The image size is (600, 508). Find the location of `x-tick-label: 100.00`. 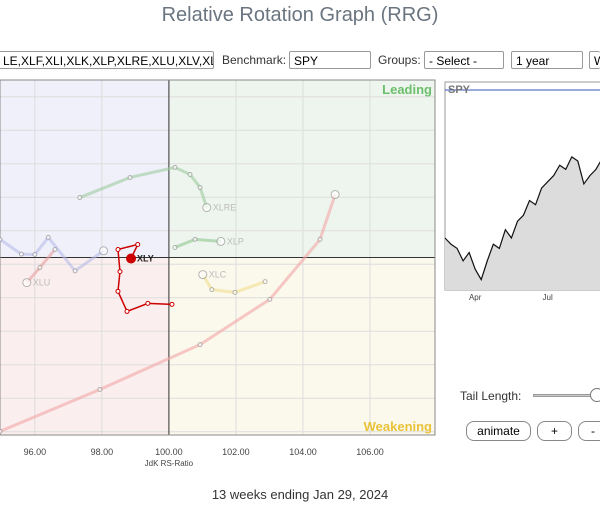

x-tick-label: 100.00 is located at coordinates (169, 452).